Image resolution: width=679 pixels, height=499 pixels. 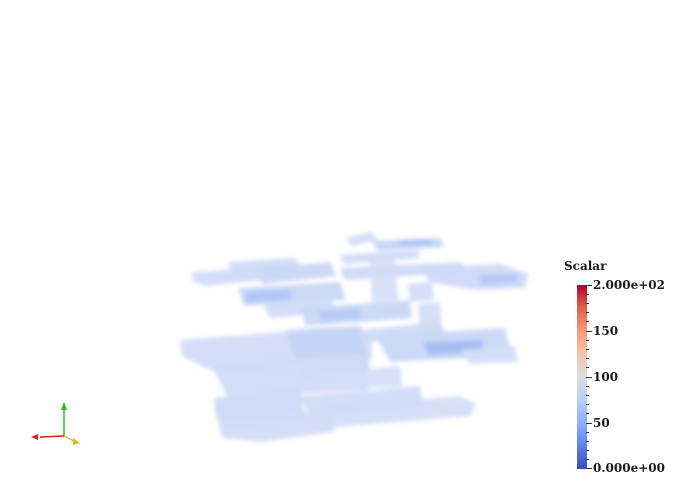 What do you see at coordinates (582, 377) in the screenshot?
I see `scalar-bar-gradient` at bounding box center [582, 377].